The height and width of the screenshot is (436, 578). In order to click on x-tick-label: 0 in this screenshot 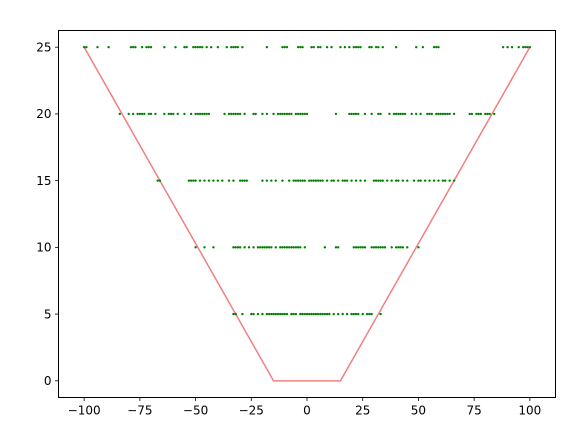, I will do `click(307, 411)`.